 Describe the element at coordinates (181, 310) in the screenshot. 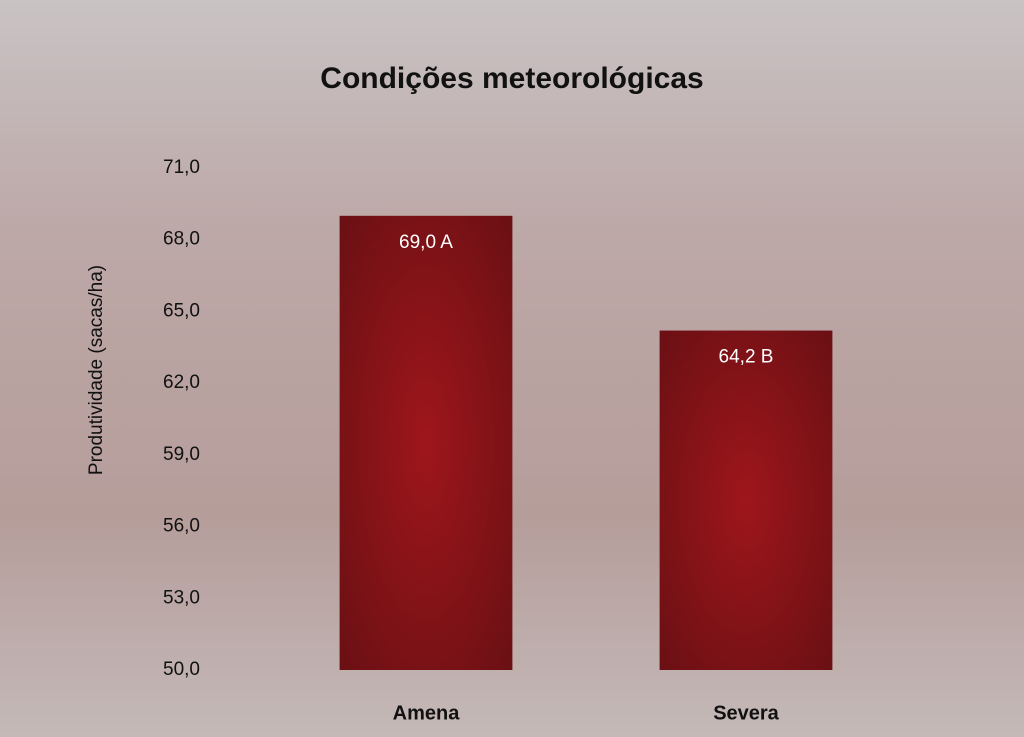

I see `y-tick-label: 65,0` at that location.